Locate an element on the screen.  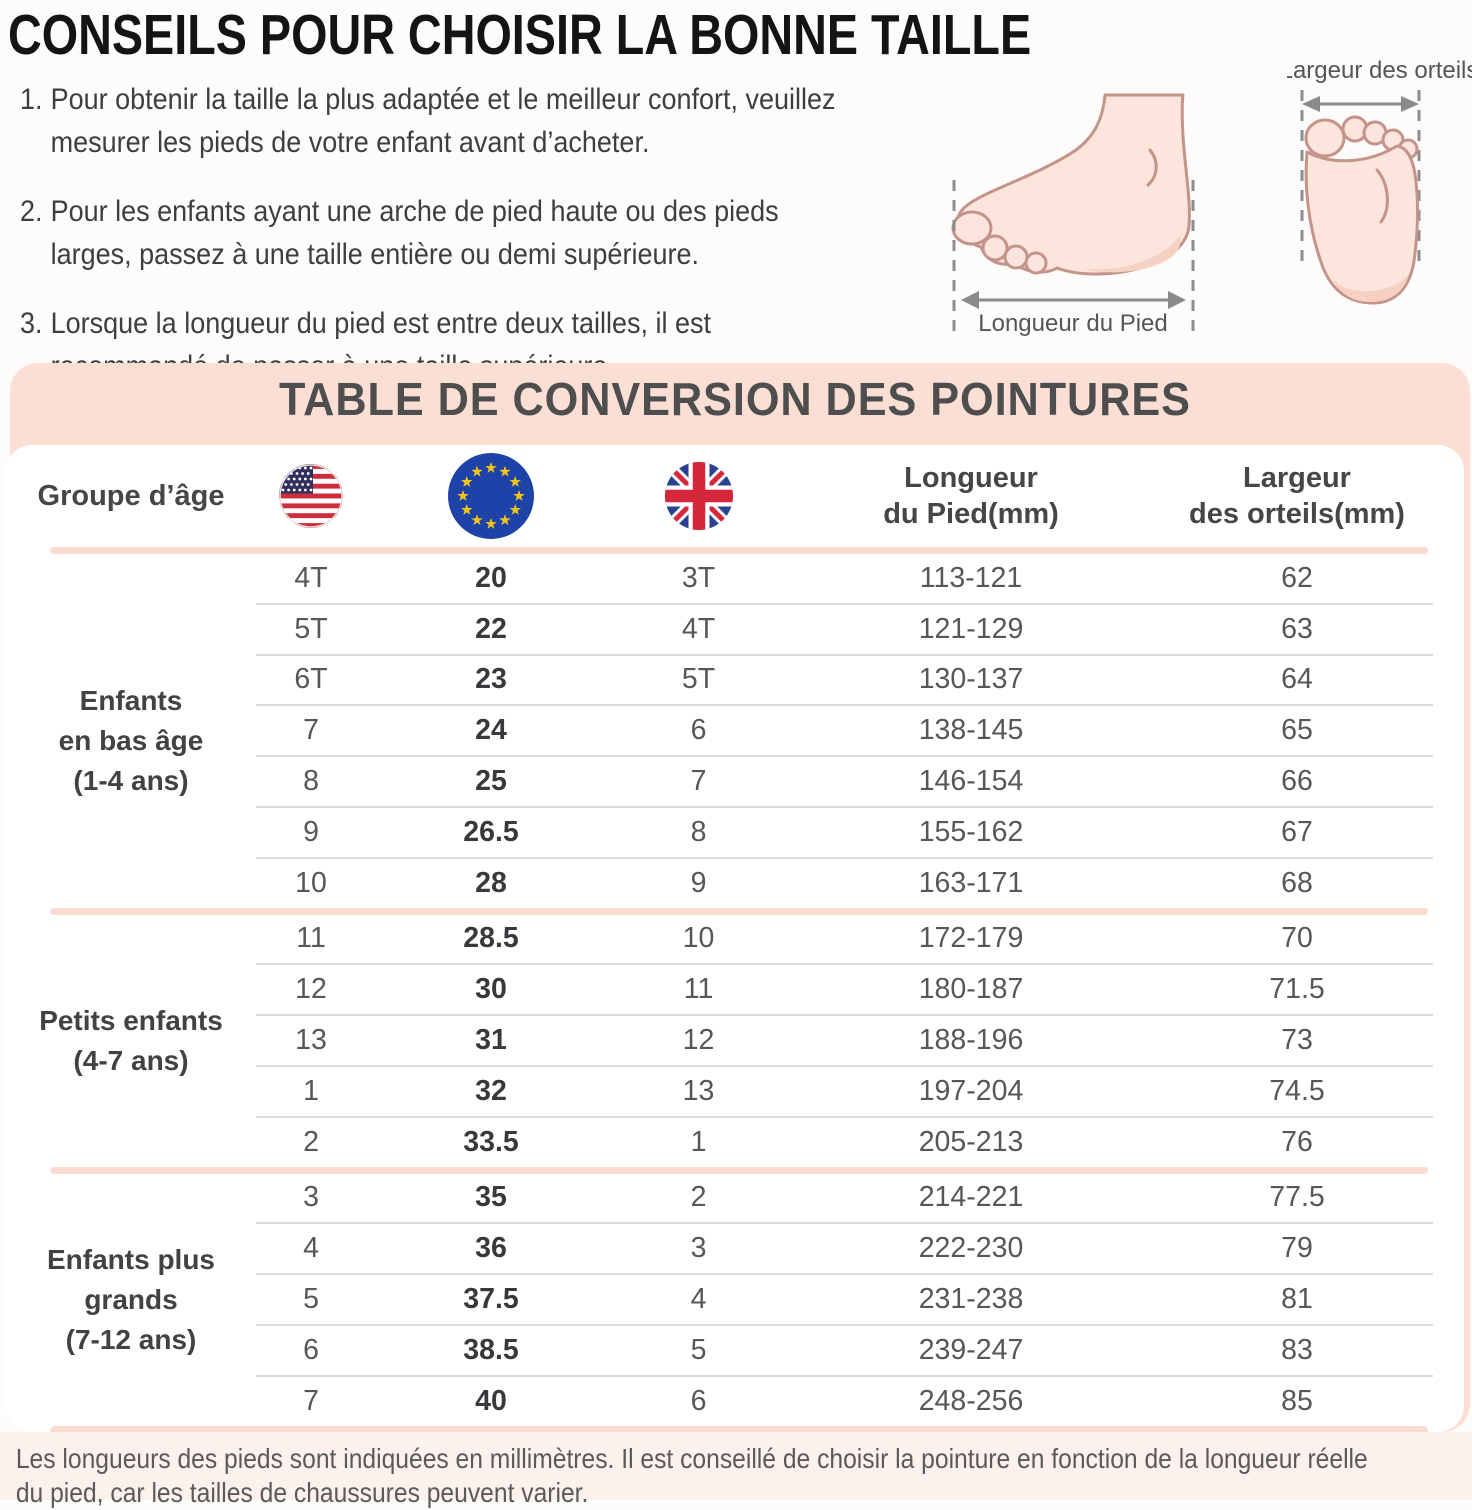
table-cell: 5T is located at coordinates (698, 679).